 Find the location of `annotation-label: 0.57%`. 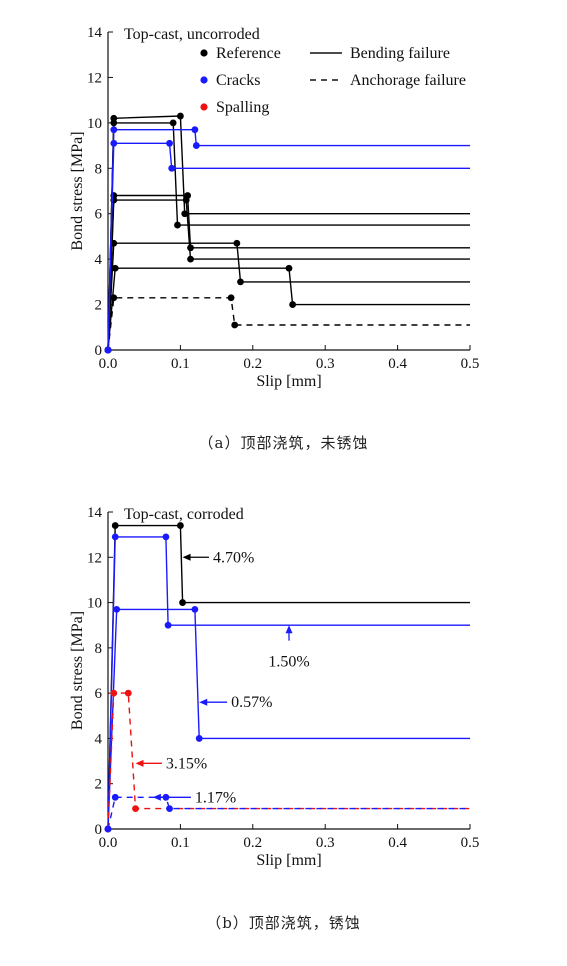

annotation-label: 0.57% is located at coordinates (251, 702).